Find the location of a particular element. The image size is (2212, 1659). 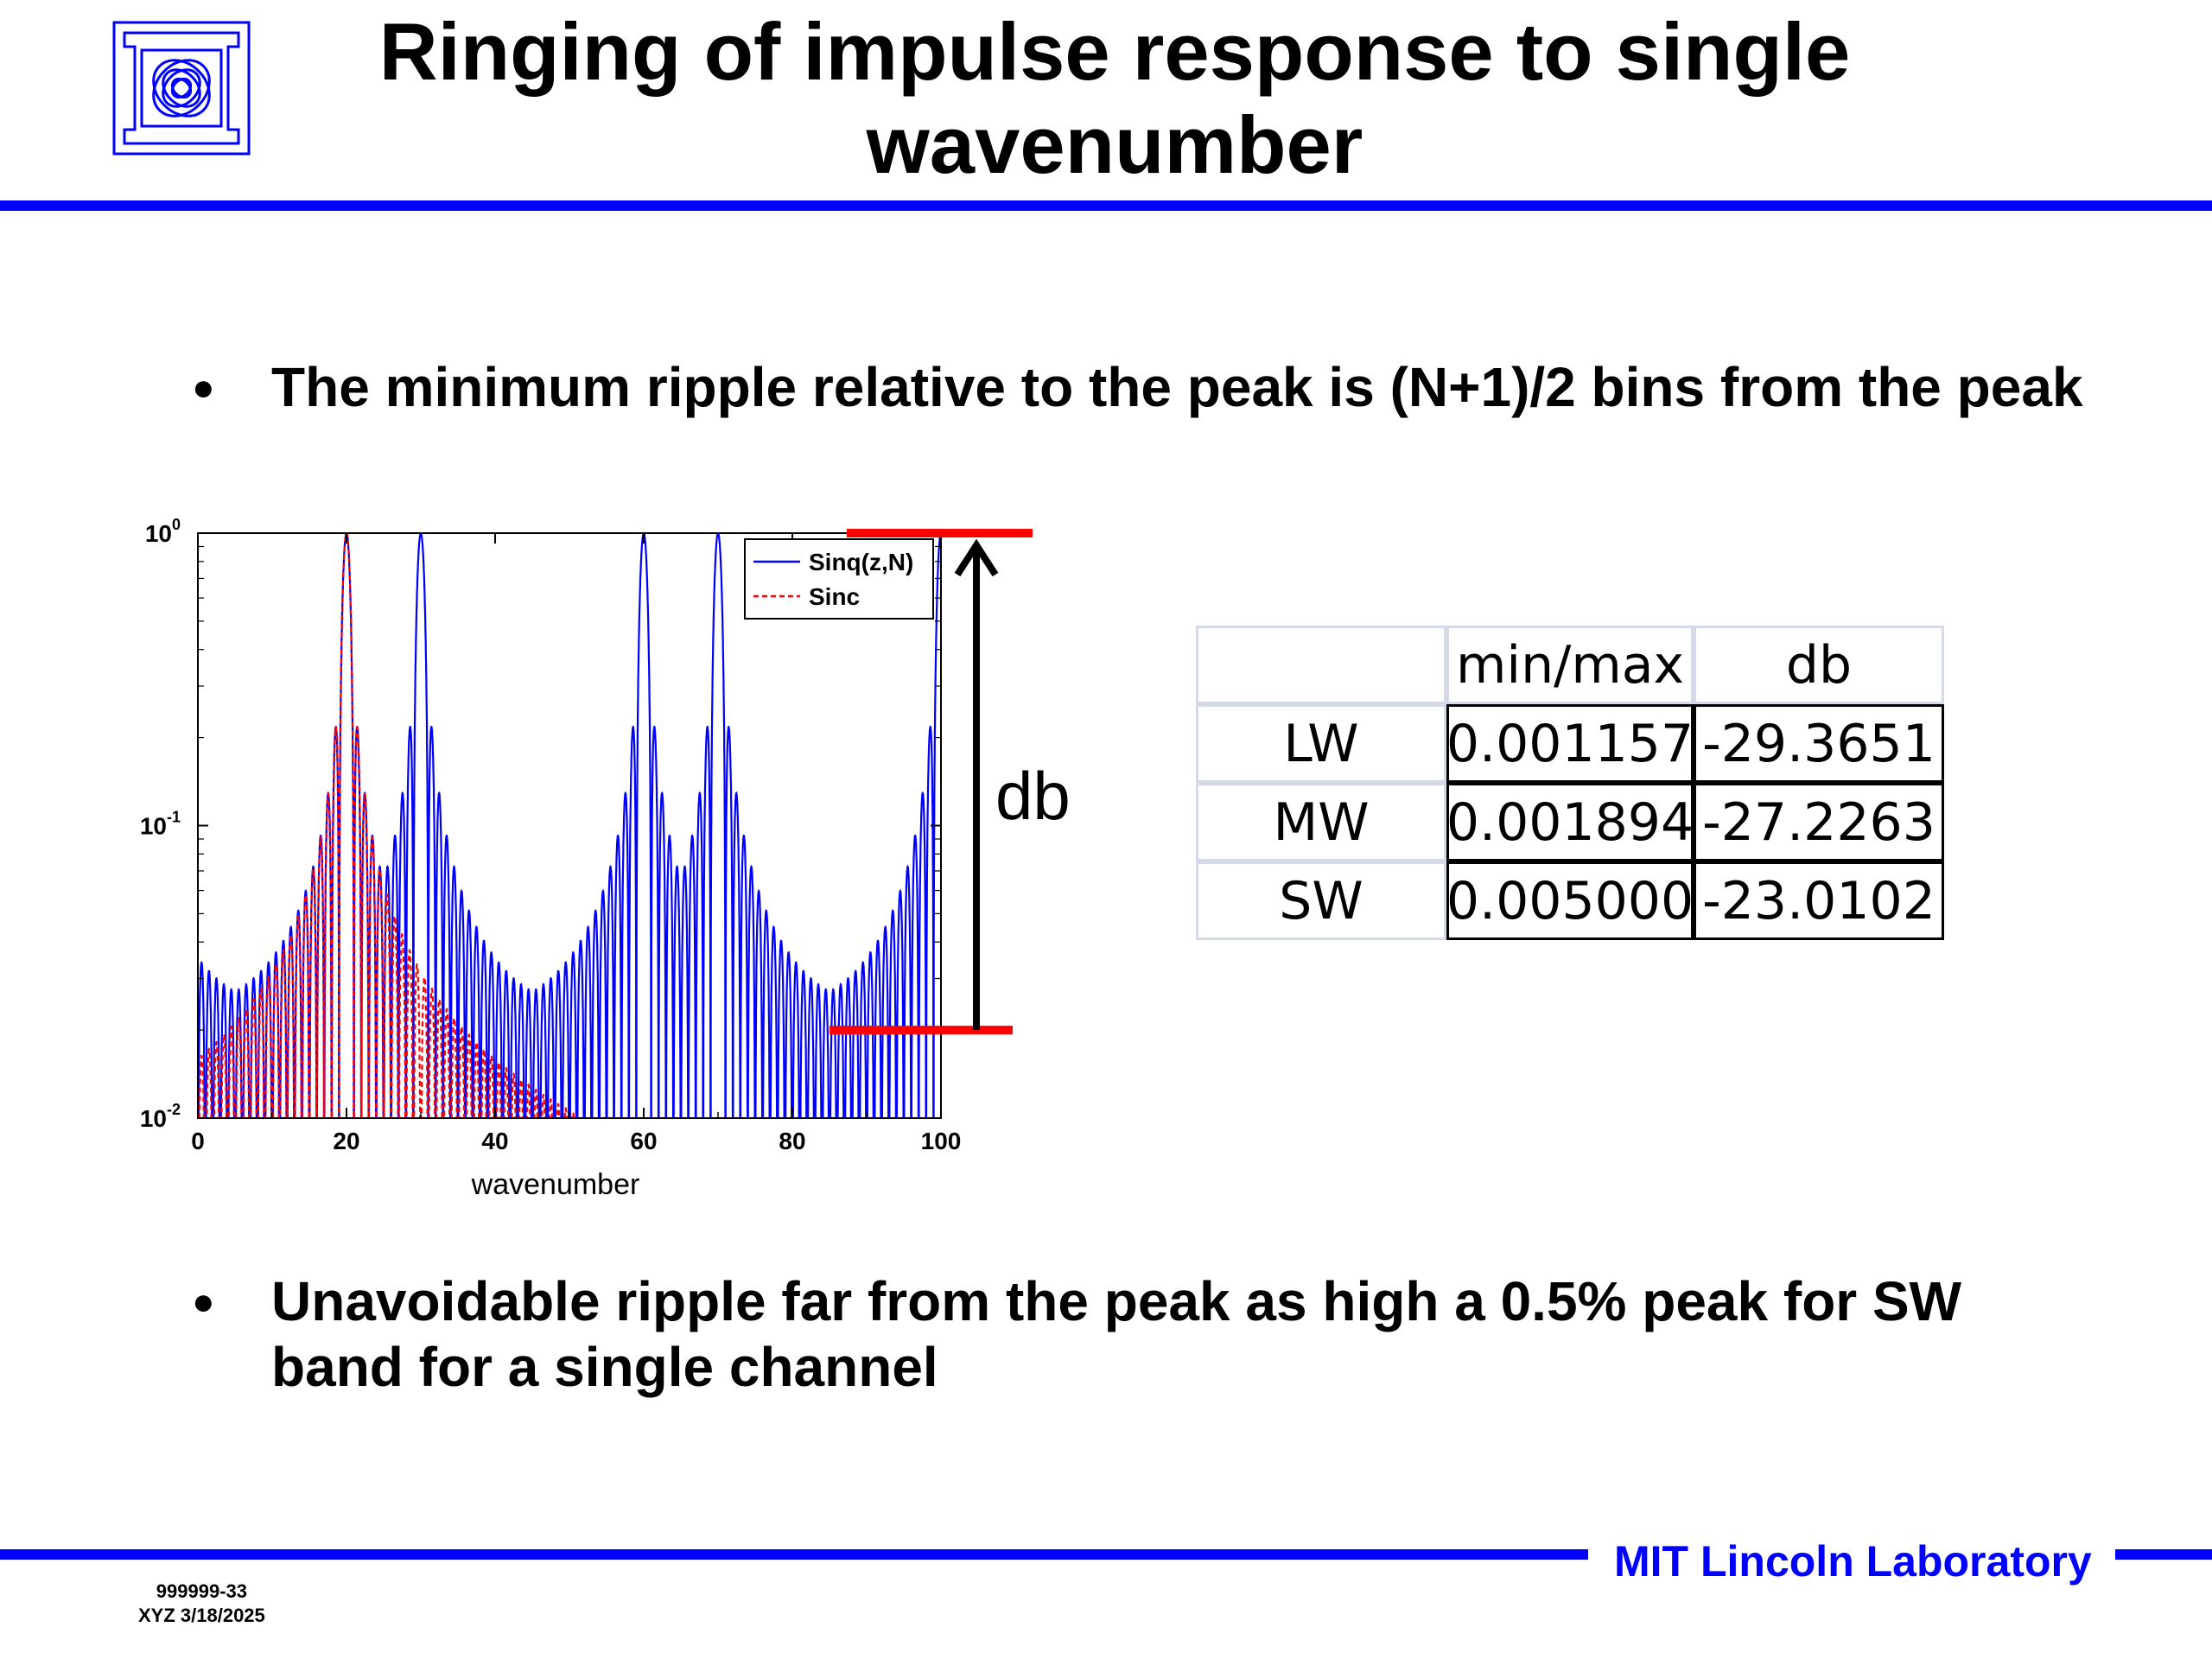

series-line-sinc is located at coordinates (390, 825).